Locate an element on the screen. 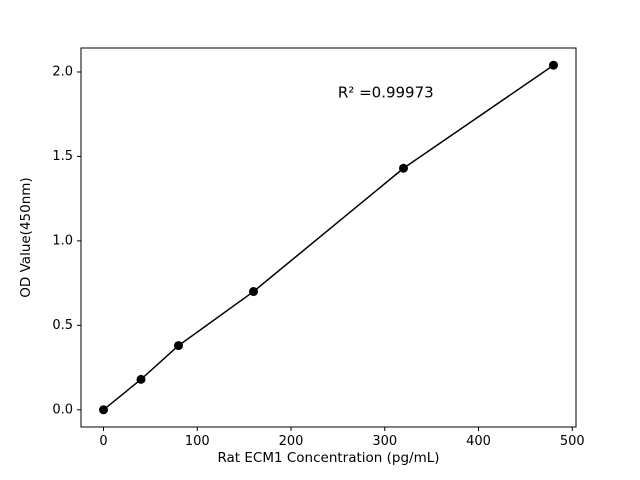 The height and width of the screenshot is (480, 640). x-tick-label: 0 is located at coordinates (103, 441).